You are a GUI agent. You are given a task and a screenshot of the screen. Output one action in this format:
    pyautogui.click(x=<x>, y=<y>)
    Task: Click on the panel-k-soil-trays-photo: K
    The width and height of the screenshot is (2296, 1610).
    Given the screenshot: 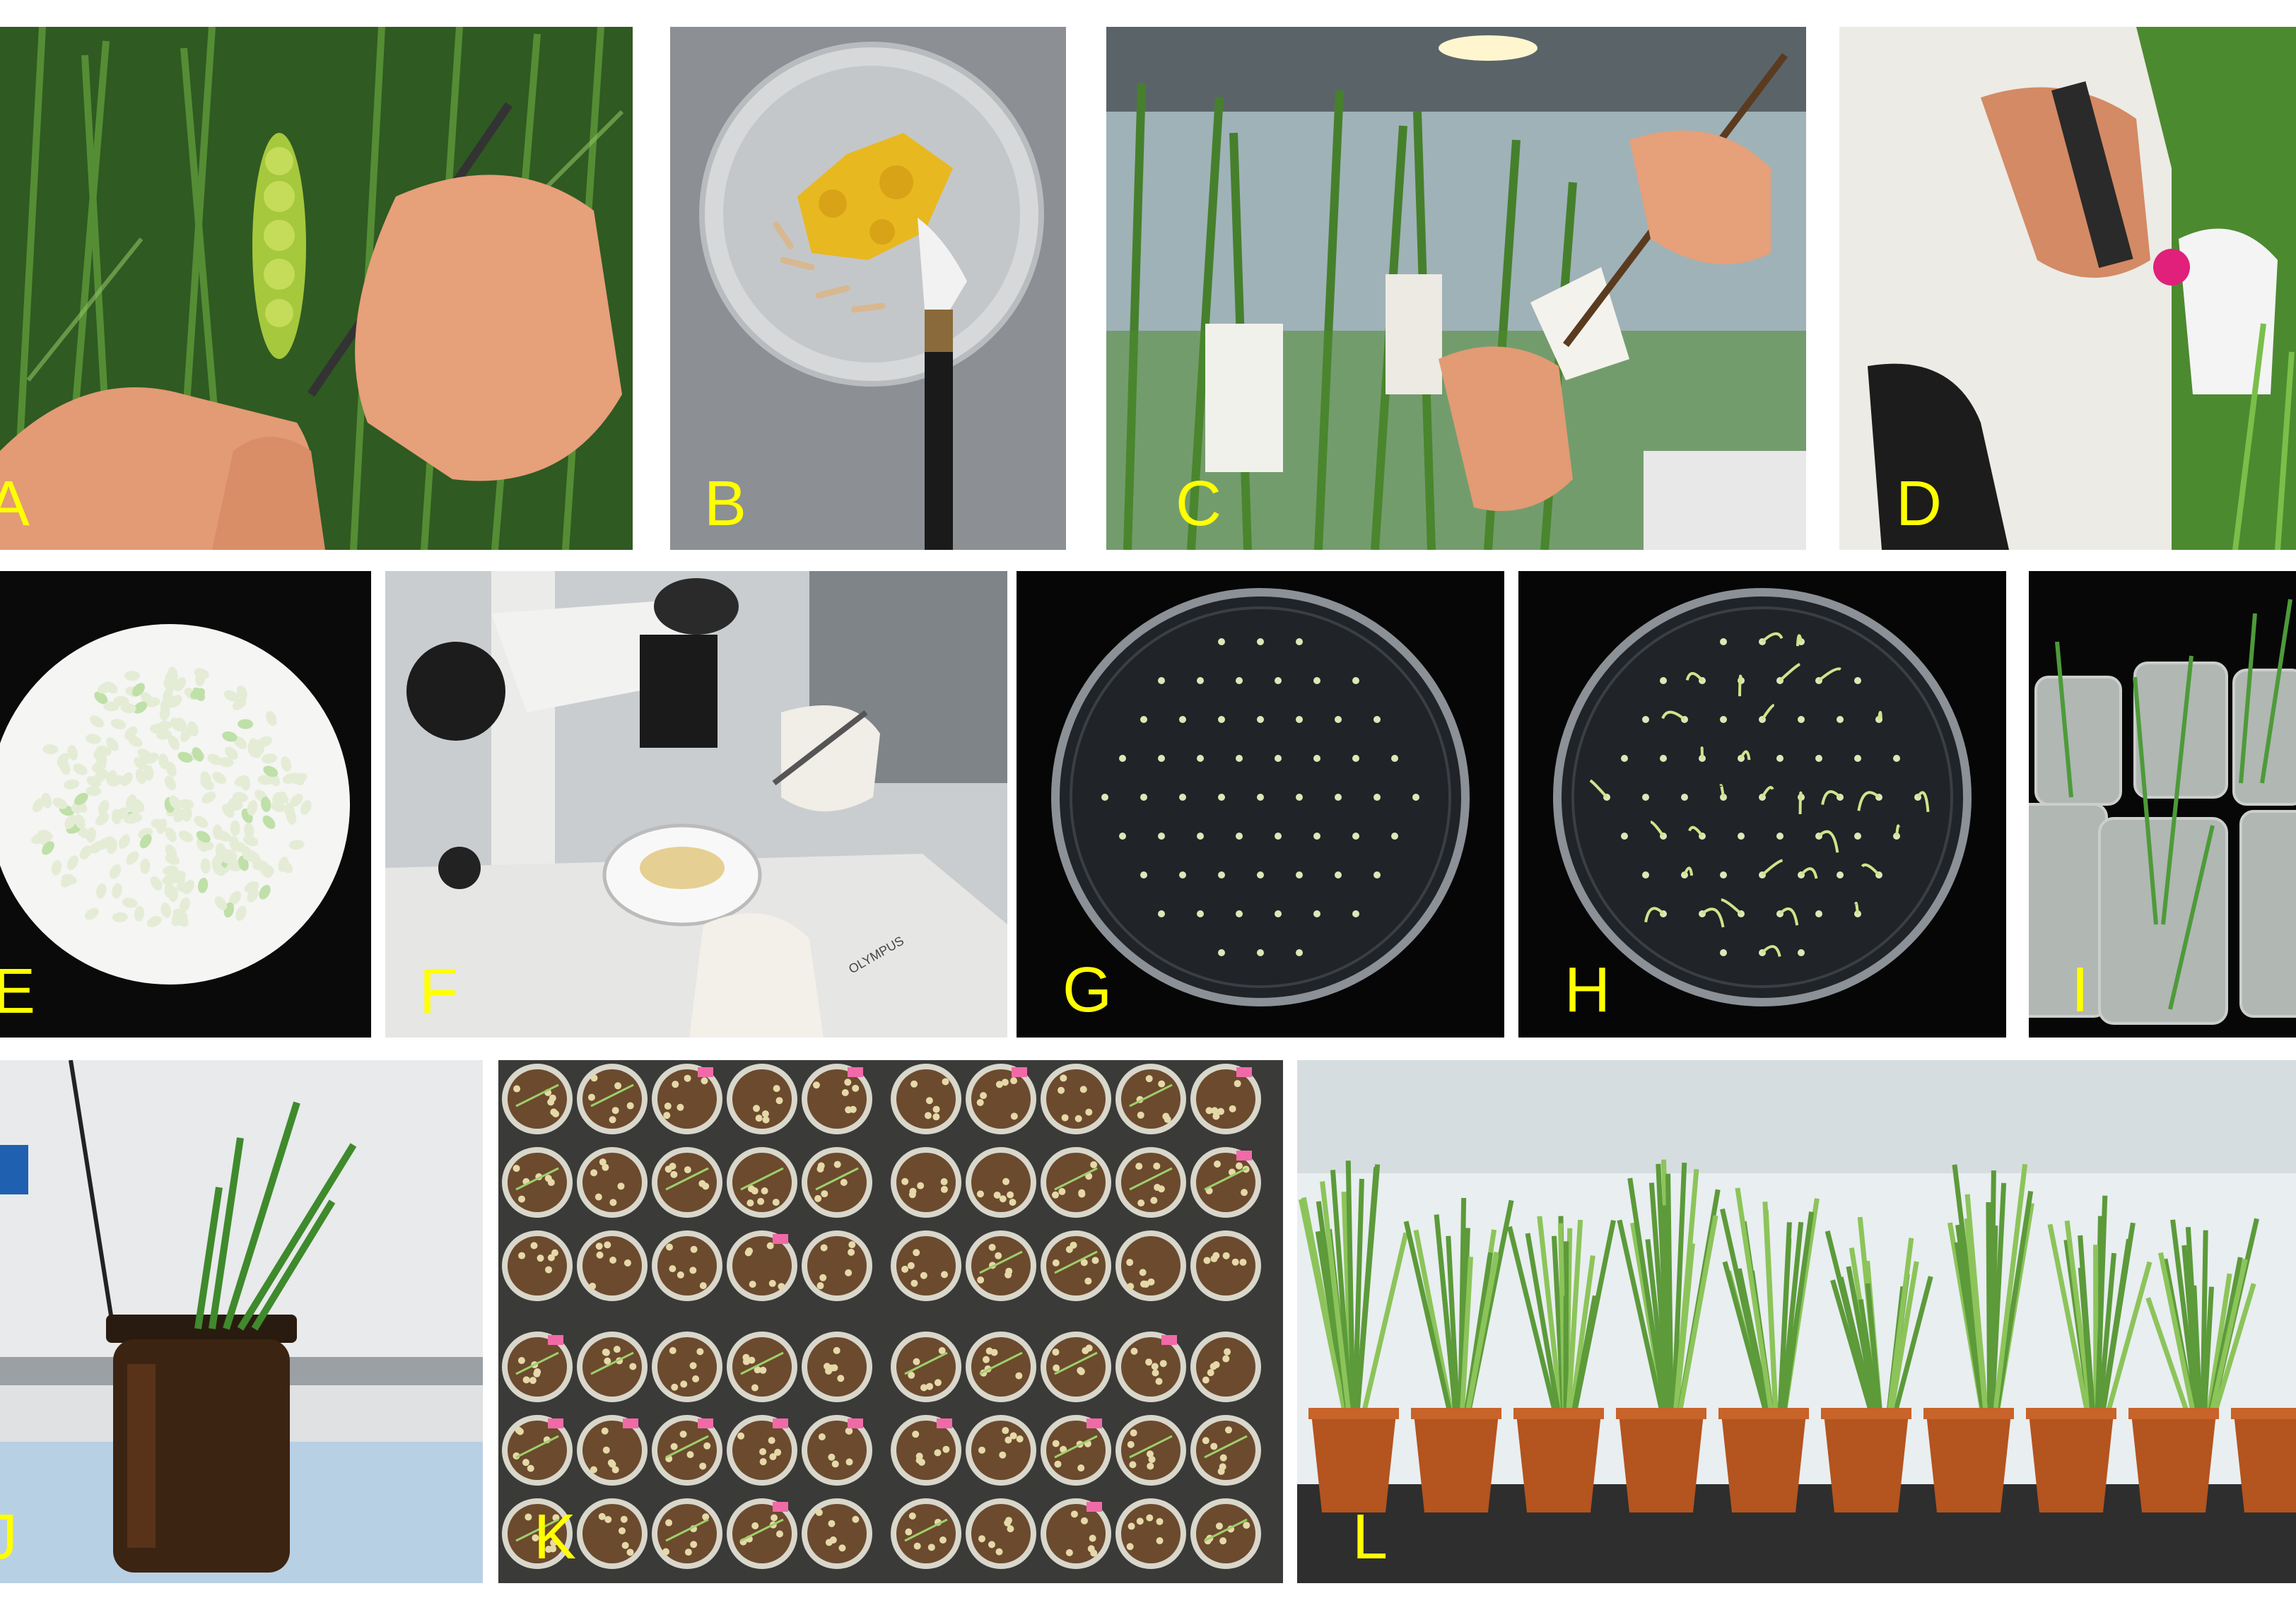 What is the action you would take?
    pyautogui.click(x=890, y=1321)
    